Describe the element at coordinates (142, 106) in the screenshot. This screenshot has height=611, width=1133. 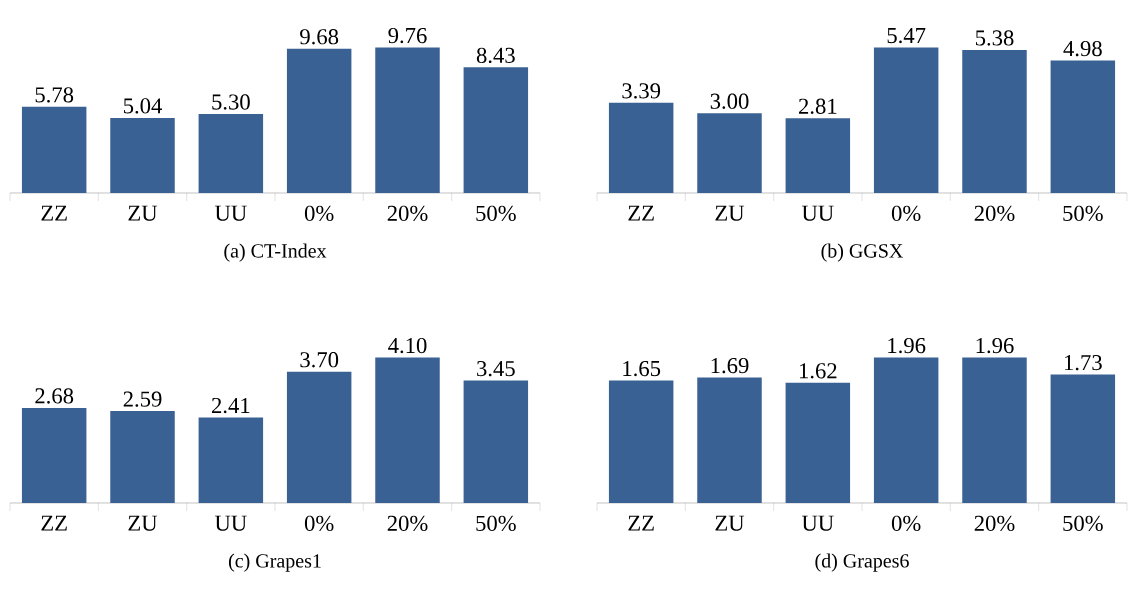
I see `data-label: 5.04` at that location.